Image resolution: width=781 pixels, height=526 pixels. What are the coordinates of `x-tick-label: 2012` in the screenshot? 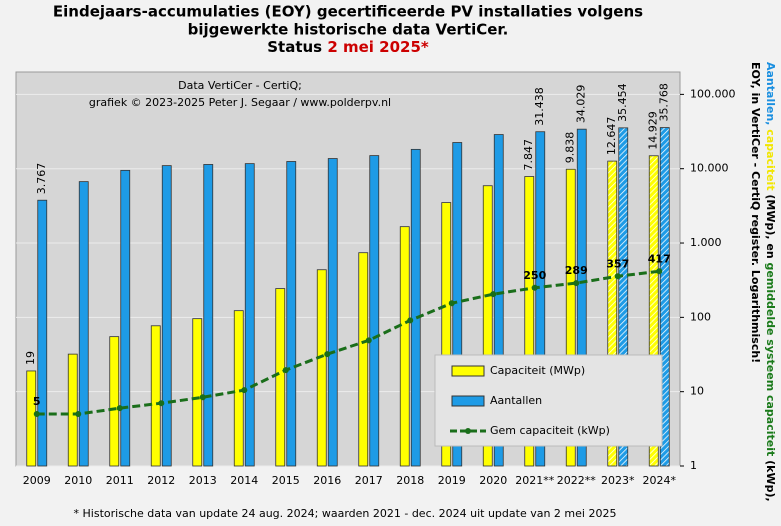 It's located at (161, 480).